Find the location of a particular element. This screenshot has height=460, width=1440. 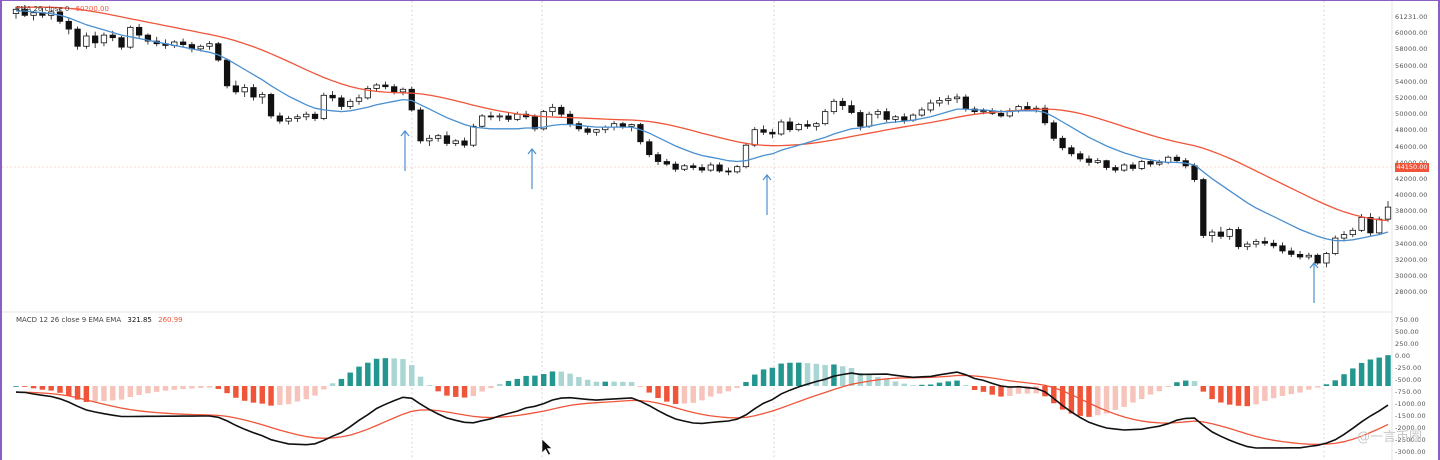

macd-axis-label: -750.00 is located at coordinates (1408, 392).